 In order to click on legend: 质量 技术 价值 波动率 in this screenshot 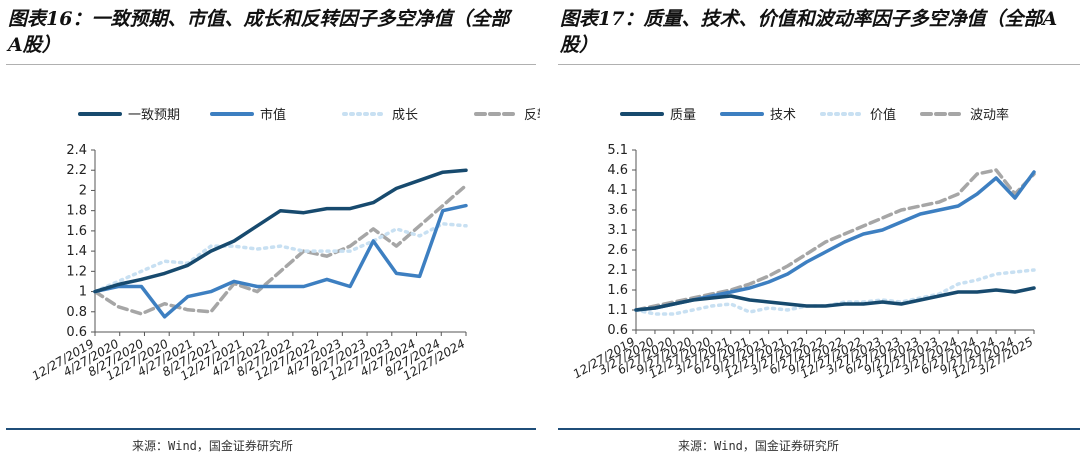, I will do `click(814, 115)`.